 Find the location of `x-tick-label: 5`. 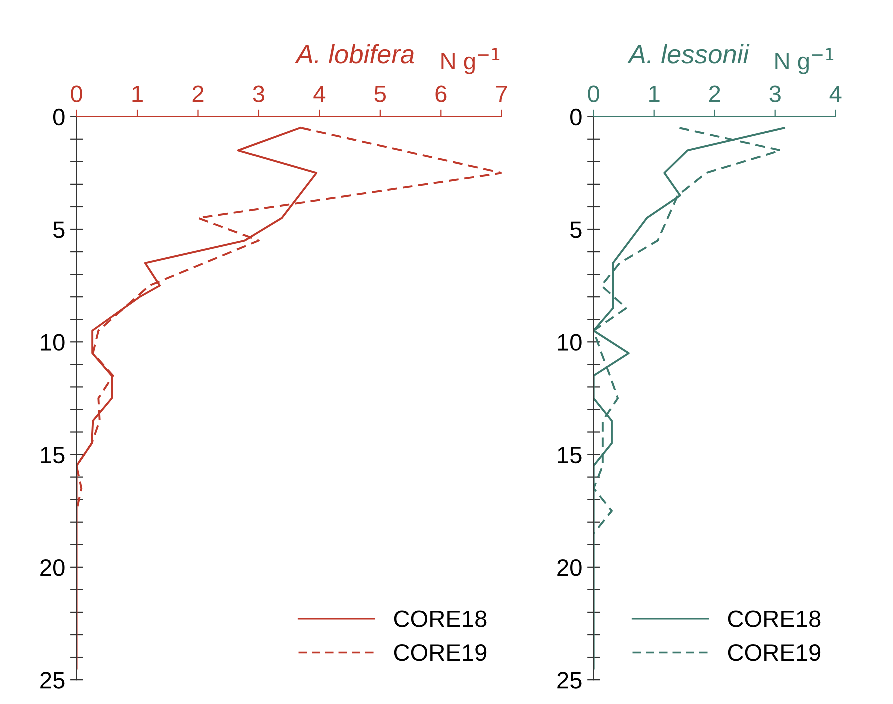

x-tick-label: 5 is located at coordinates (380, 94).